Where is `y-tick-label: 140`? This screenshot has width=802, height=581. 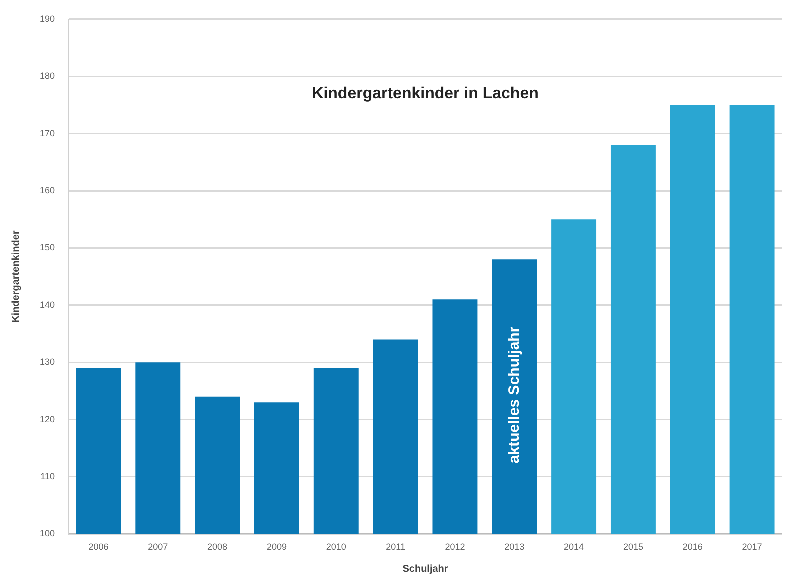 y-tick-label: 140 is located at coordinates (48, 305).